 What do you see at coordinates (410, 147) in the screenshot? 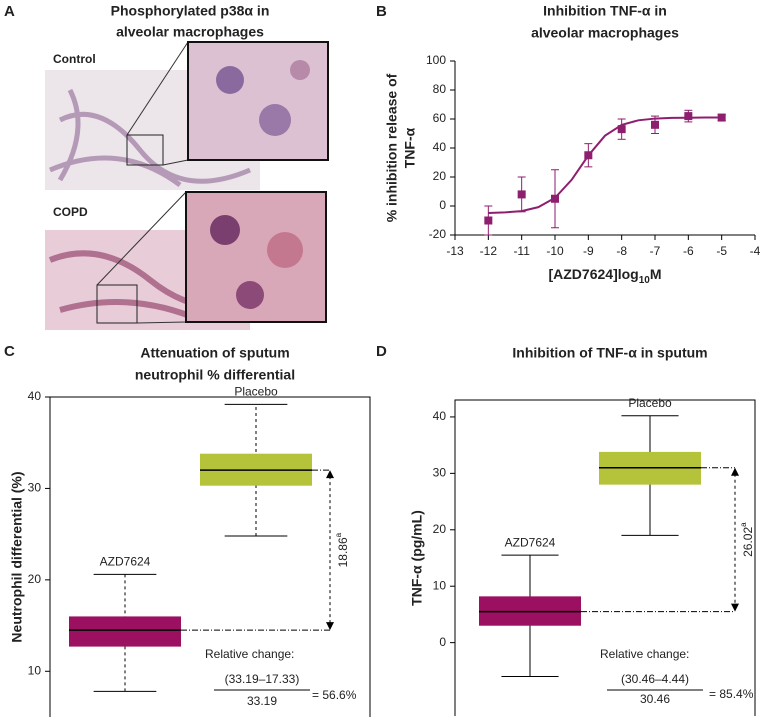
I see `y-axis-label: TNF-α` at bounding box center [410, 147].